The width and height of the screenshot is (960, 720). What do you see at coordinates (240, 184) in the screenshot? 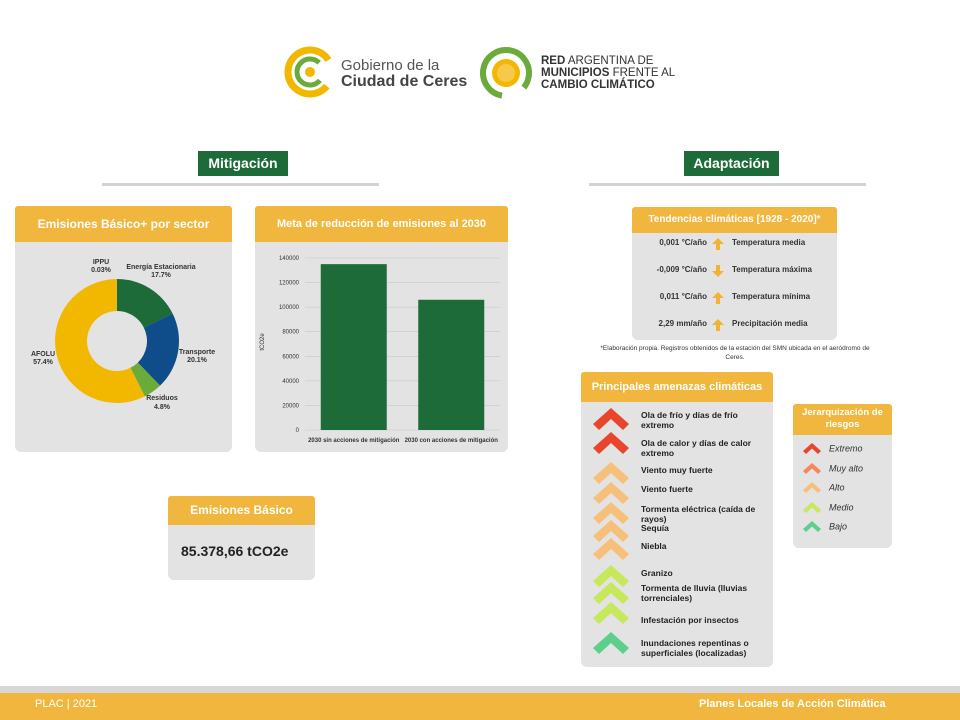
I see `mitigacion-divider` at bounding box center [240, 184].